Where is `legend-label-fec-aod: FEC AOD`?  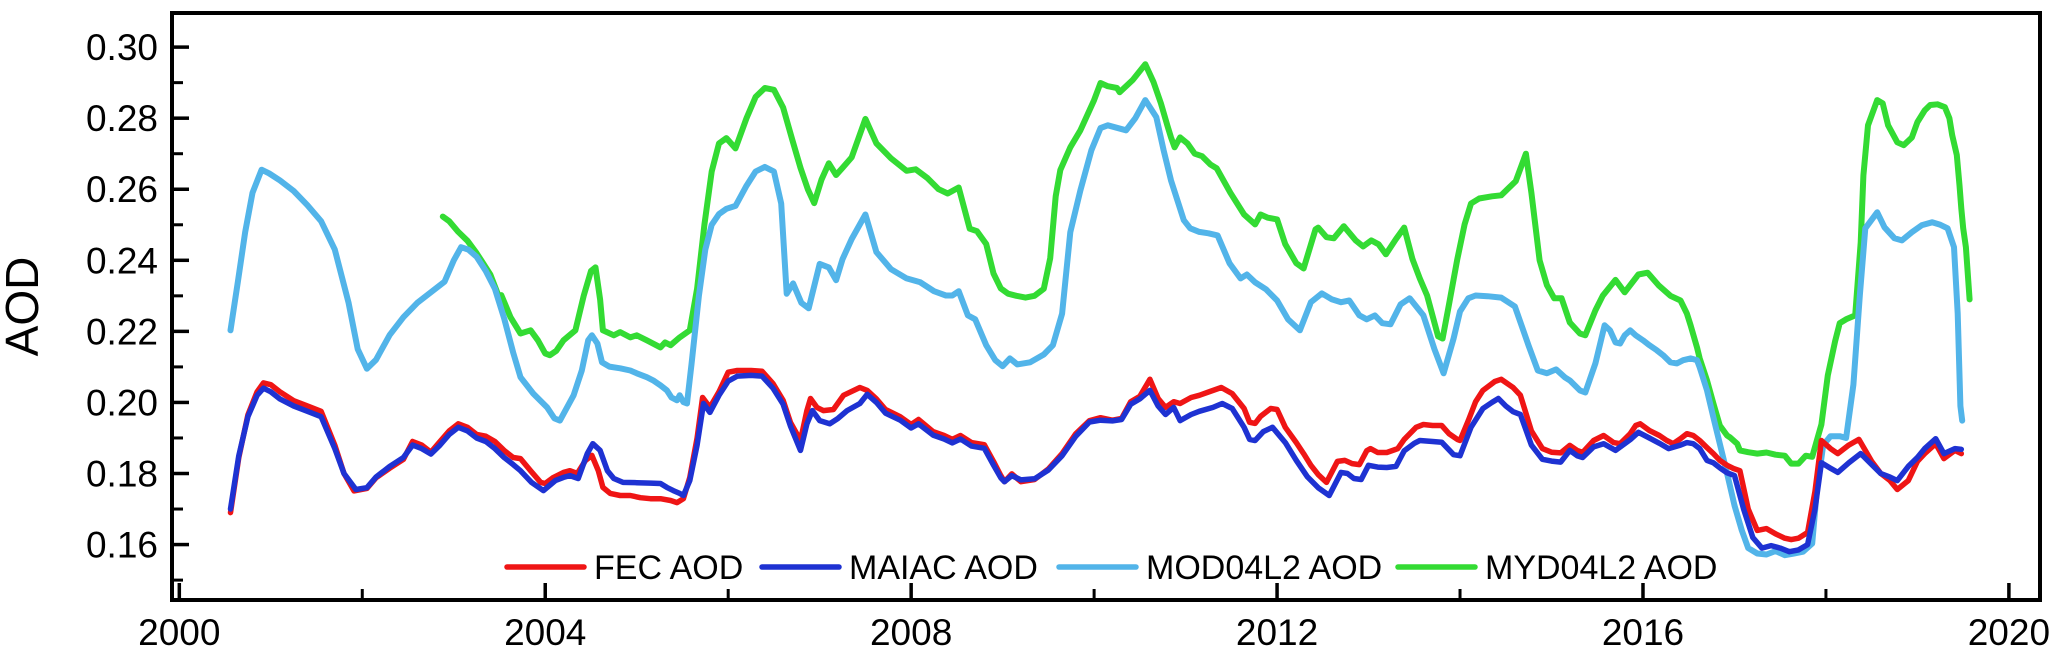 legend-label-fec-aod: FEC AOD is located at coordinates (668, 568).